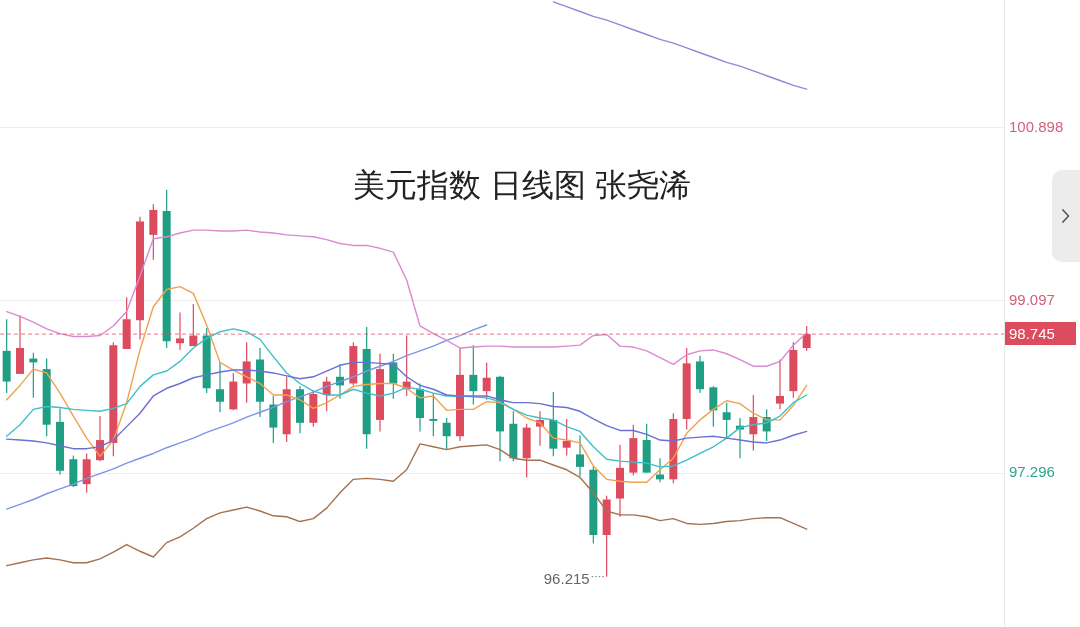  What do you see at coordinates (1032, 299) in the screenshot?
I see `y-tick-label: 99.097` at bounding box center [1032, 299].